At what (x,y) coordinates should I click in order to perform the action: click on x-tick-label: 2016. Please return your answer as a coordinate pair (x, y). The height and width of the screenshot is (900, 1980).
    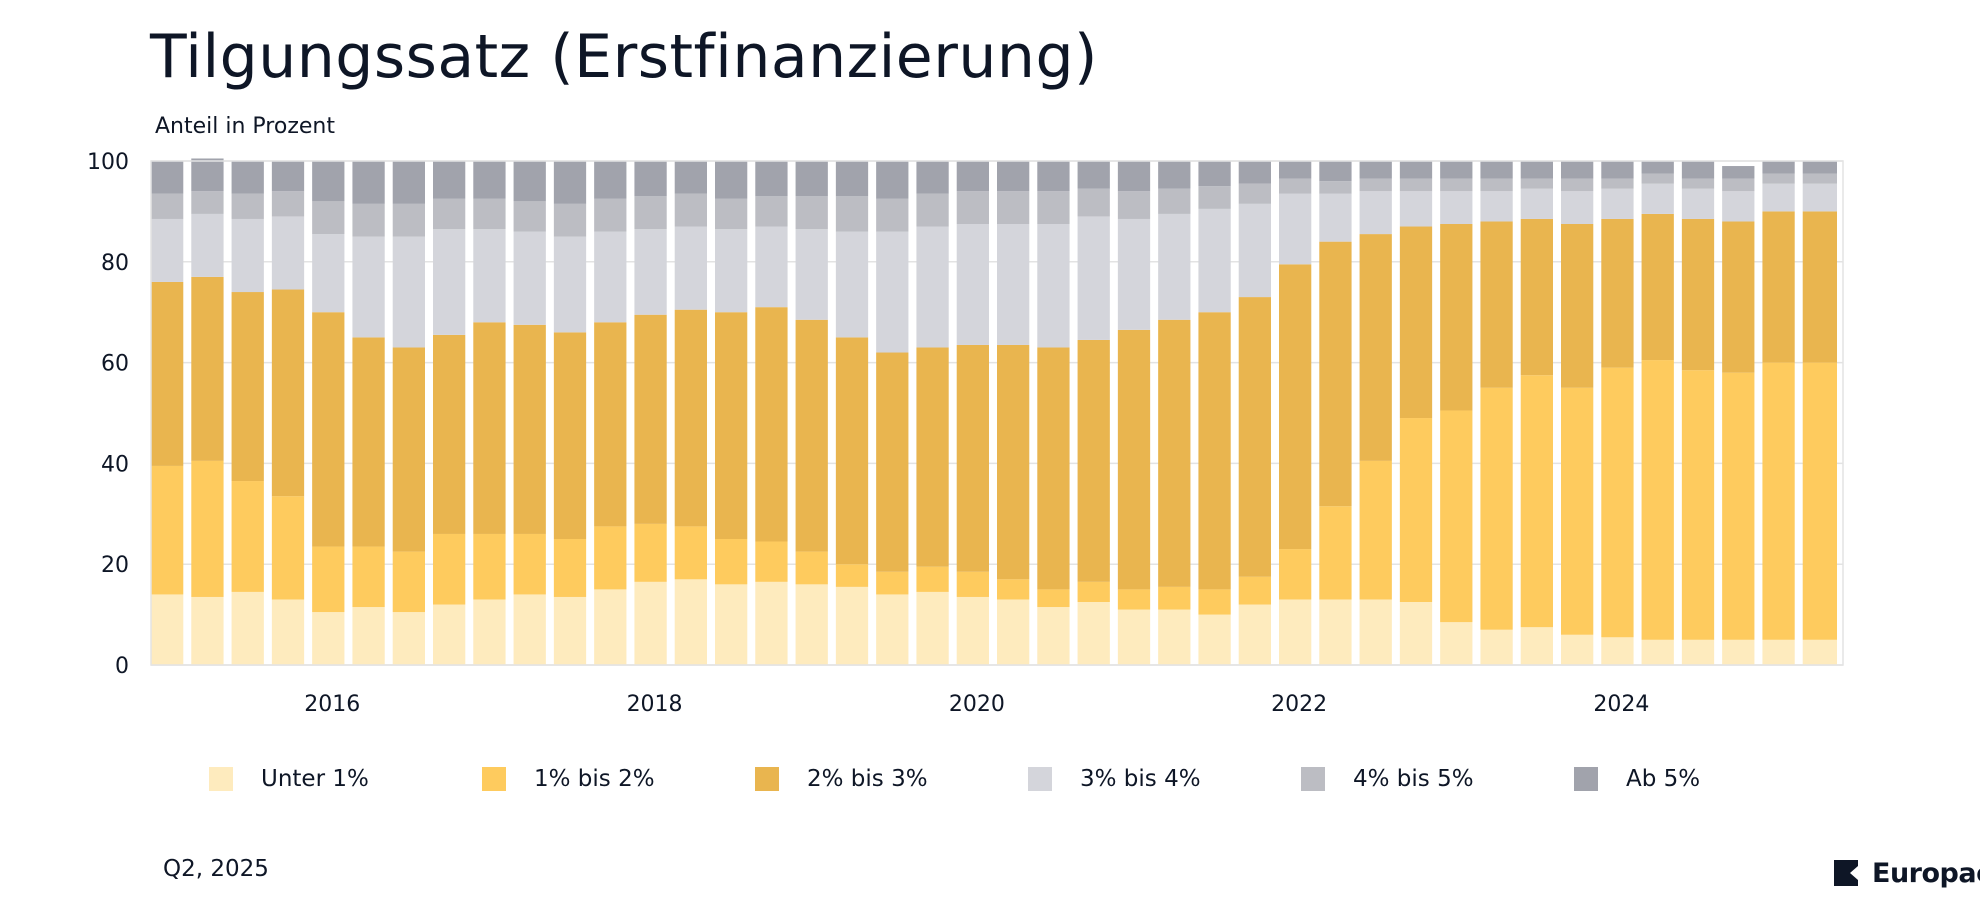
    Looking at the image, I should click on (332, 704).